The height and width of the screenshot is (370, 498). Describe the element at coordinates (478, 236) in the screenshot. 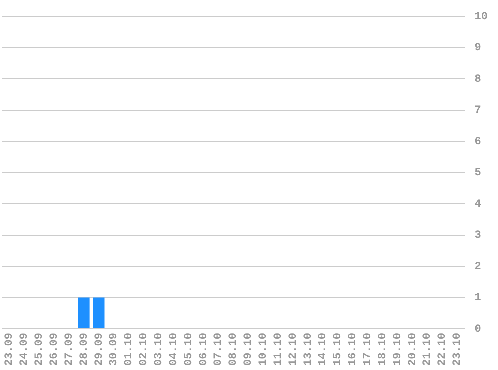

I see `y-tick-label: 3` at that location.